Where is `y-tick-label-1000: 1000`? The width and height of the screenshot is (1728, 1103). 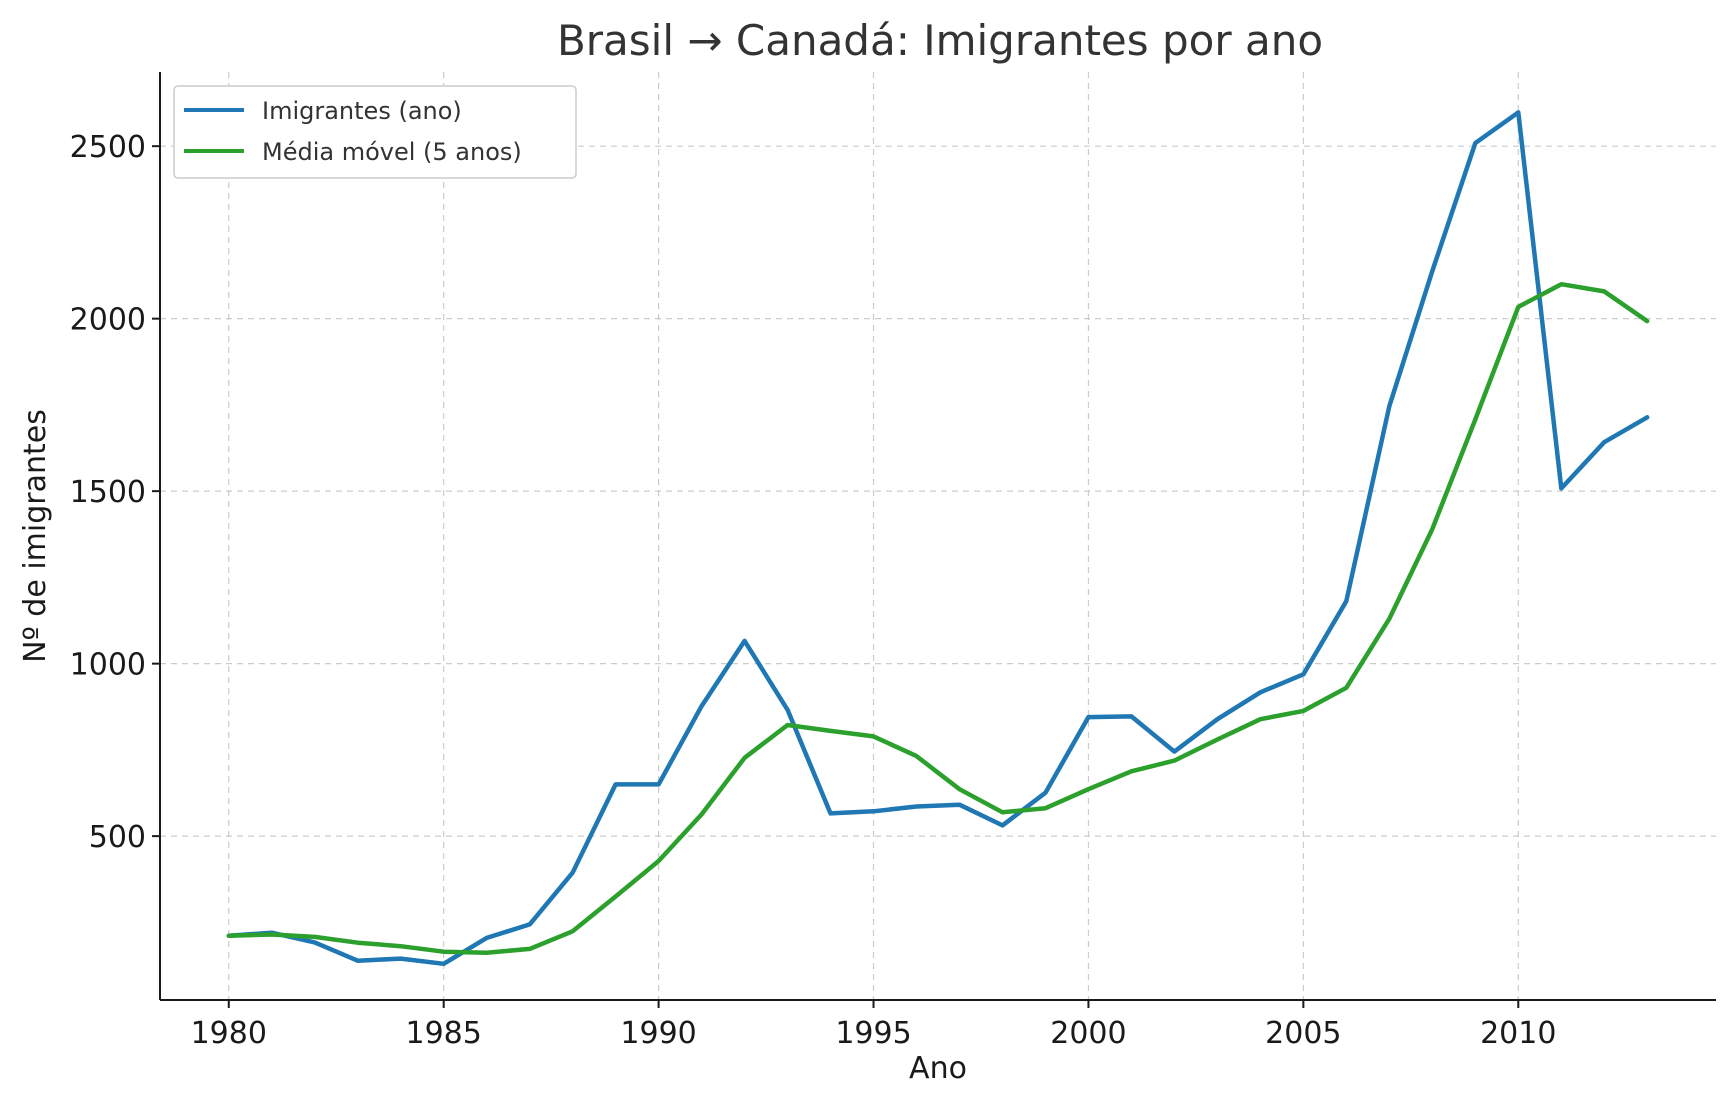
y-tick-label-1000: 1000 is located at coordinates (108, 665).